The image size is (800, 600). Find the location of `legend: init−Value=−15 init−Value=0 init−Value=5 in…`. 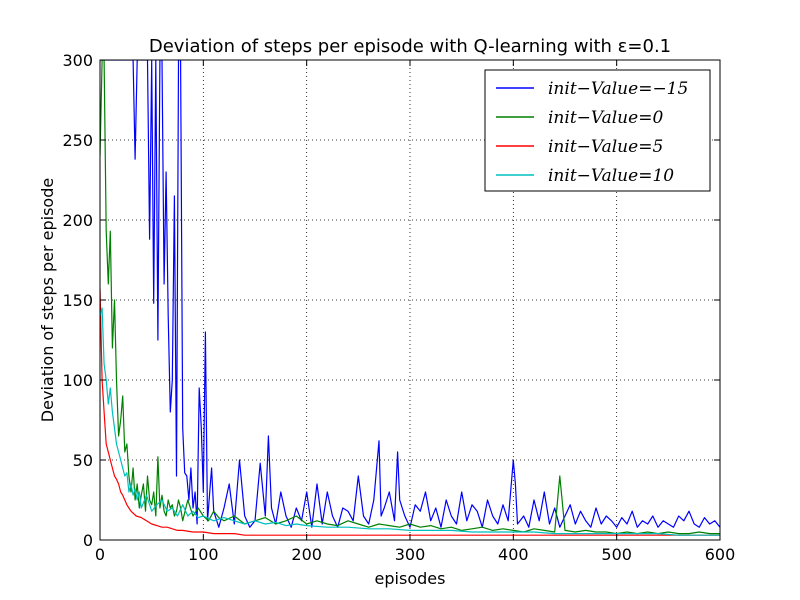

legend: init−Value=−15 init−Value=0 init−Value=5 in… is located at coordinates (597, 130).